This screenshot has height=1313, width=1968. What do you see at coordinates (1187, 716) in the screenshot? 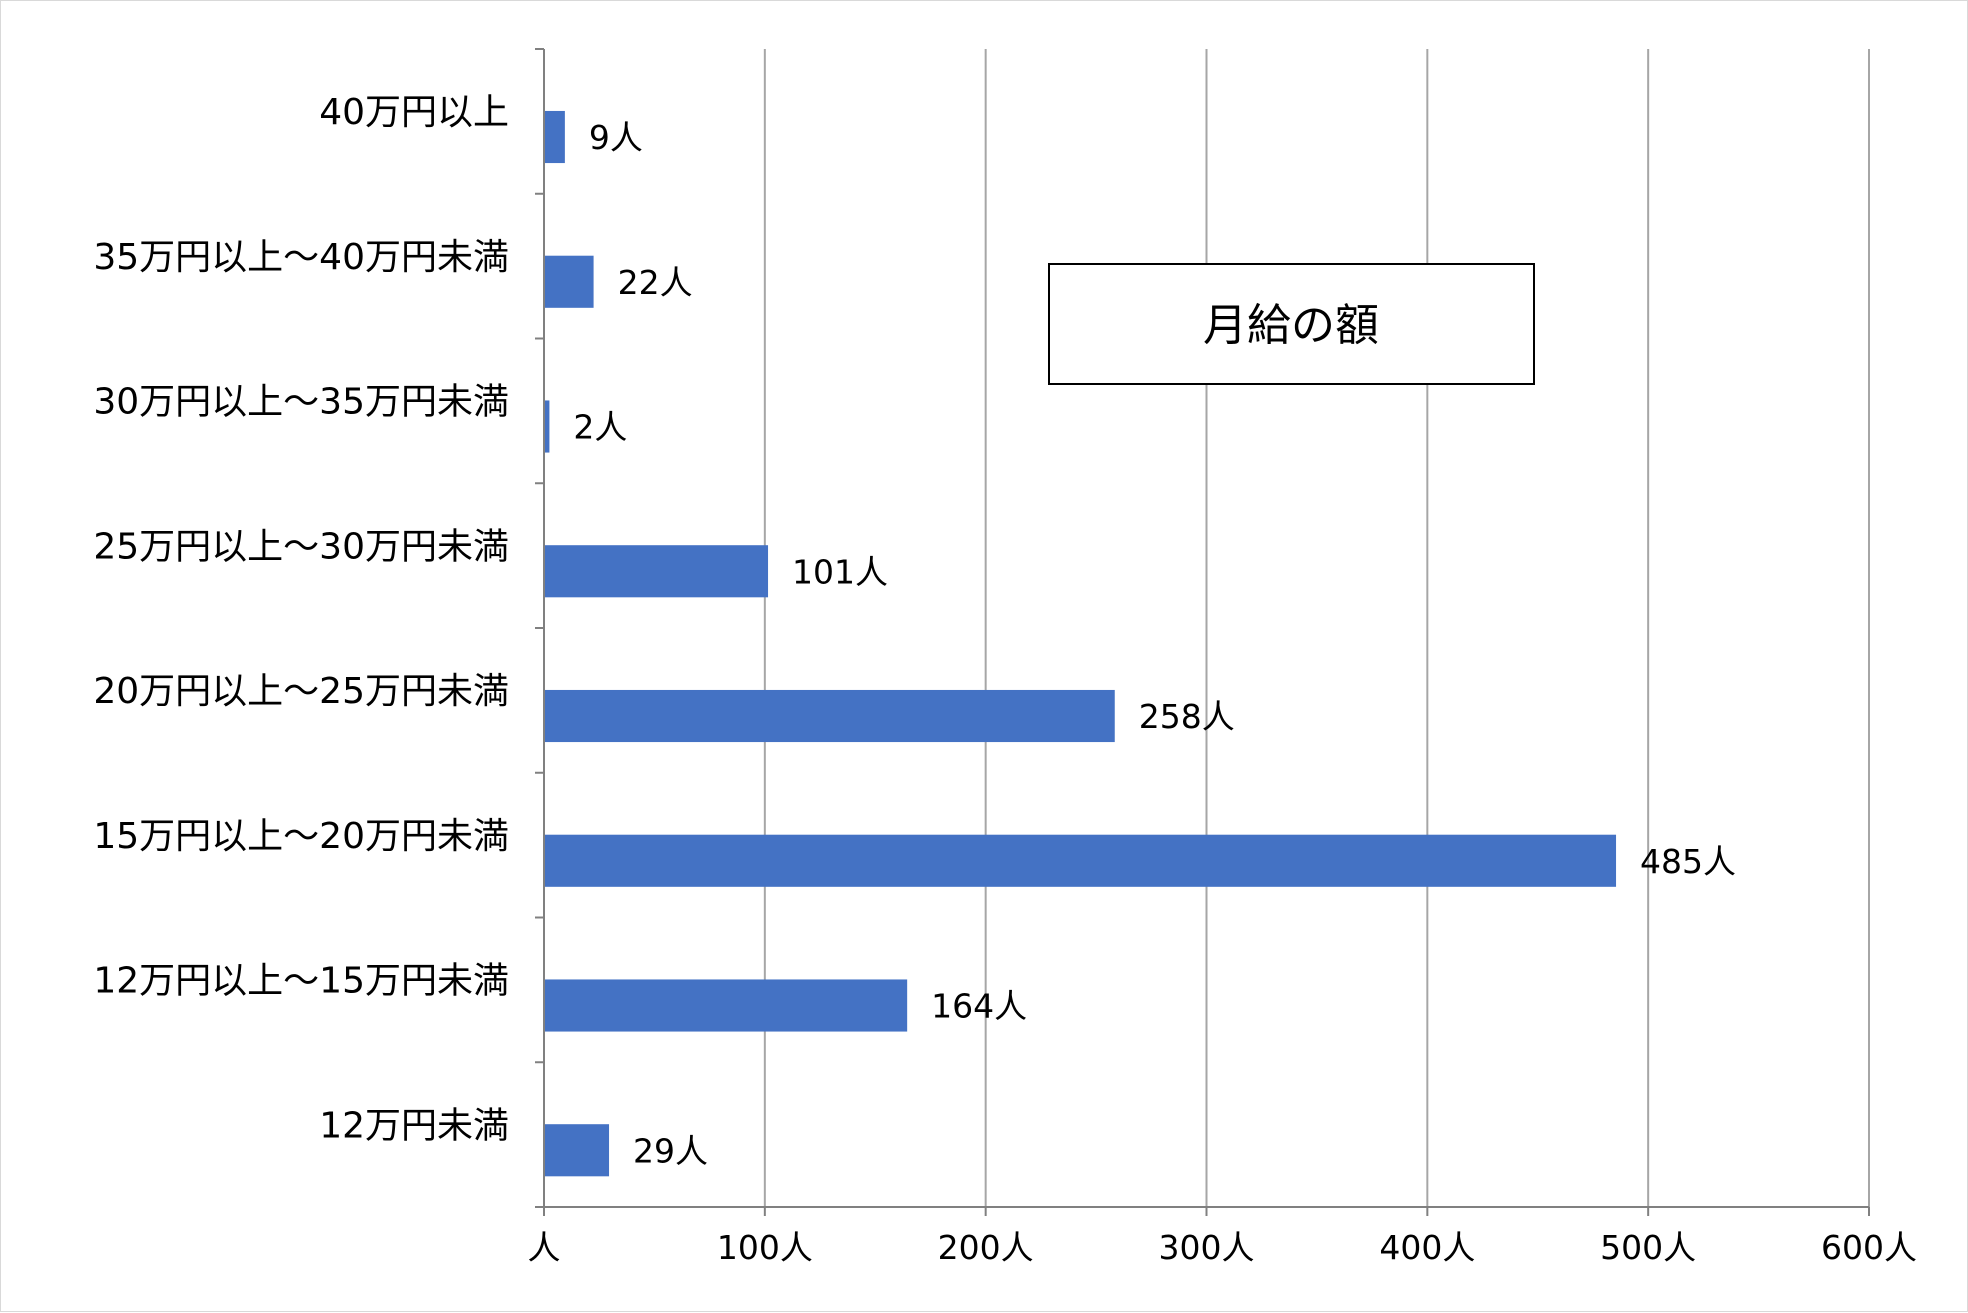
I see `data-label-4: 258人` at bounding box center [1187, 716].